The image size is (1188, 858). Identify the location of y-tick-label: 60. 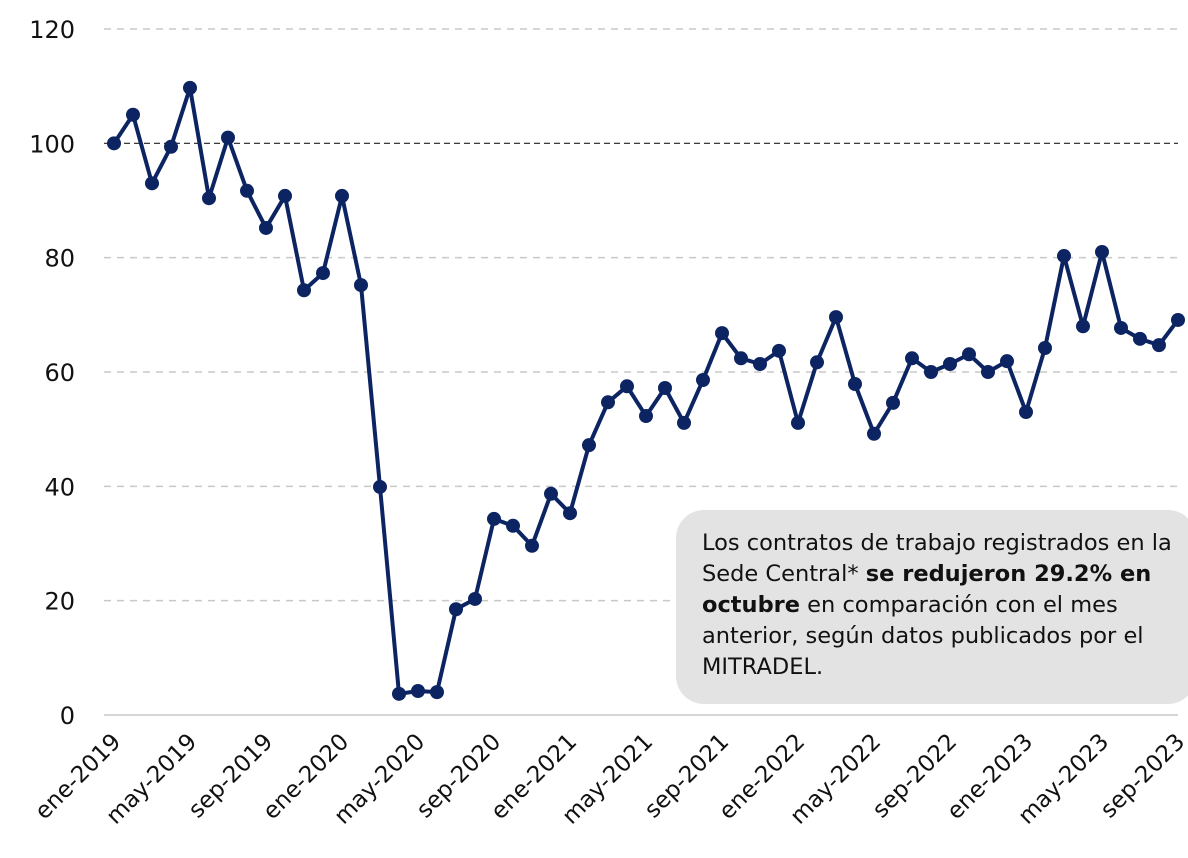
(59, 373).